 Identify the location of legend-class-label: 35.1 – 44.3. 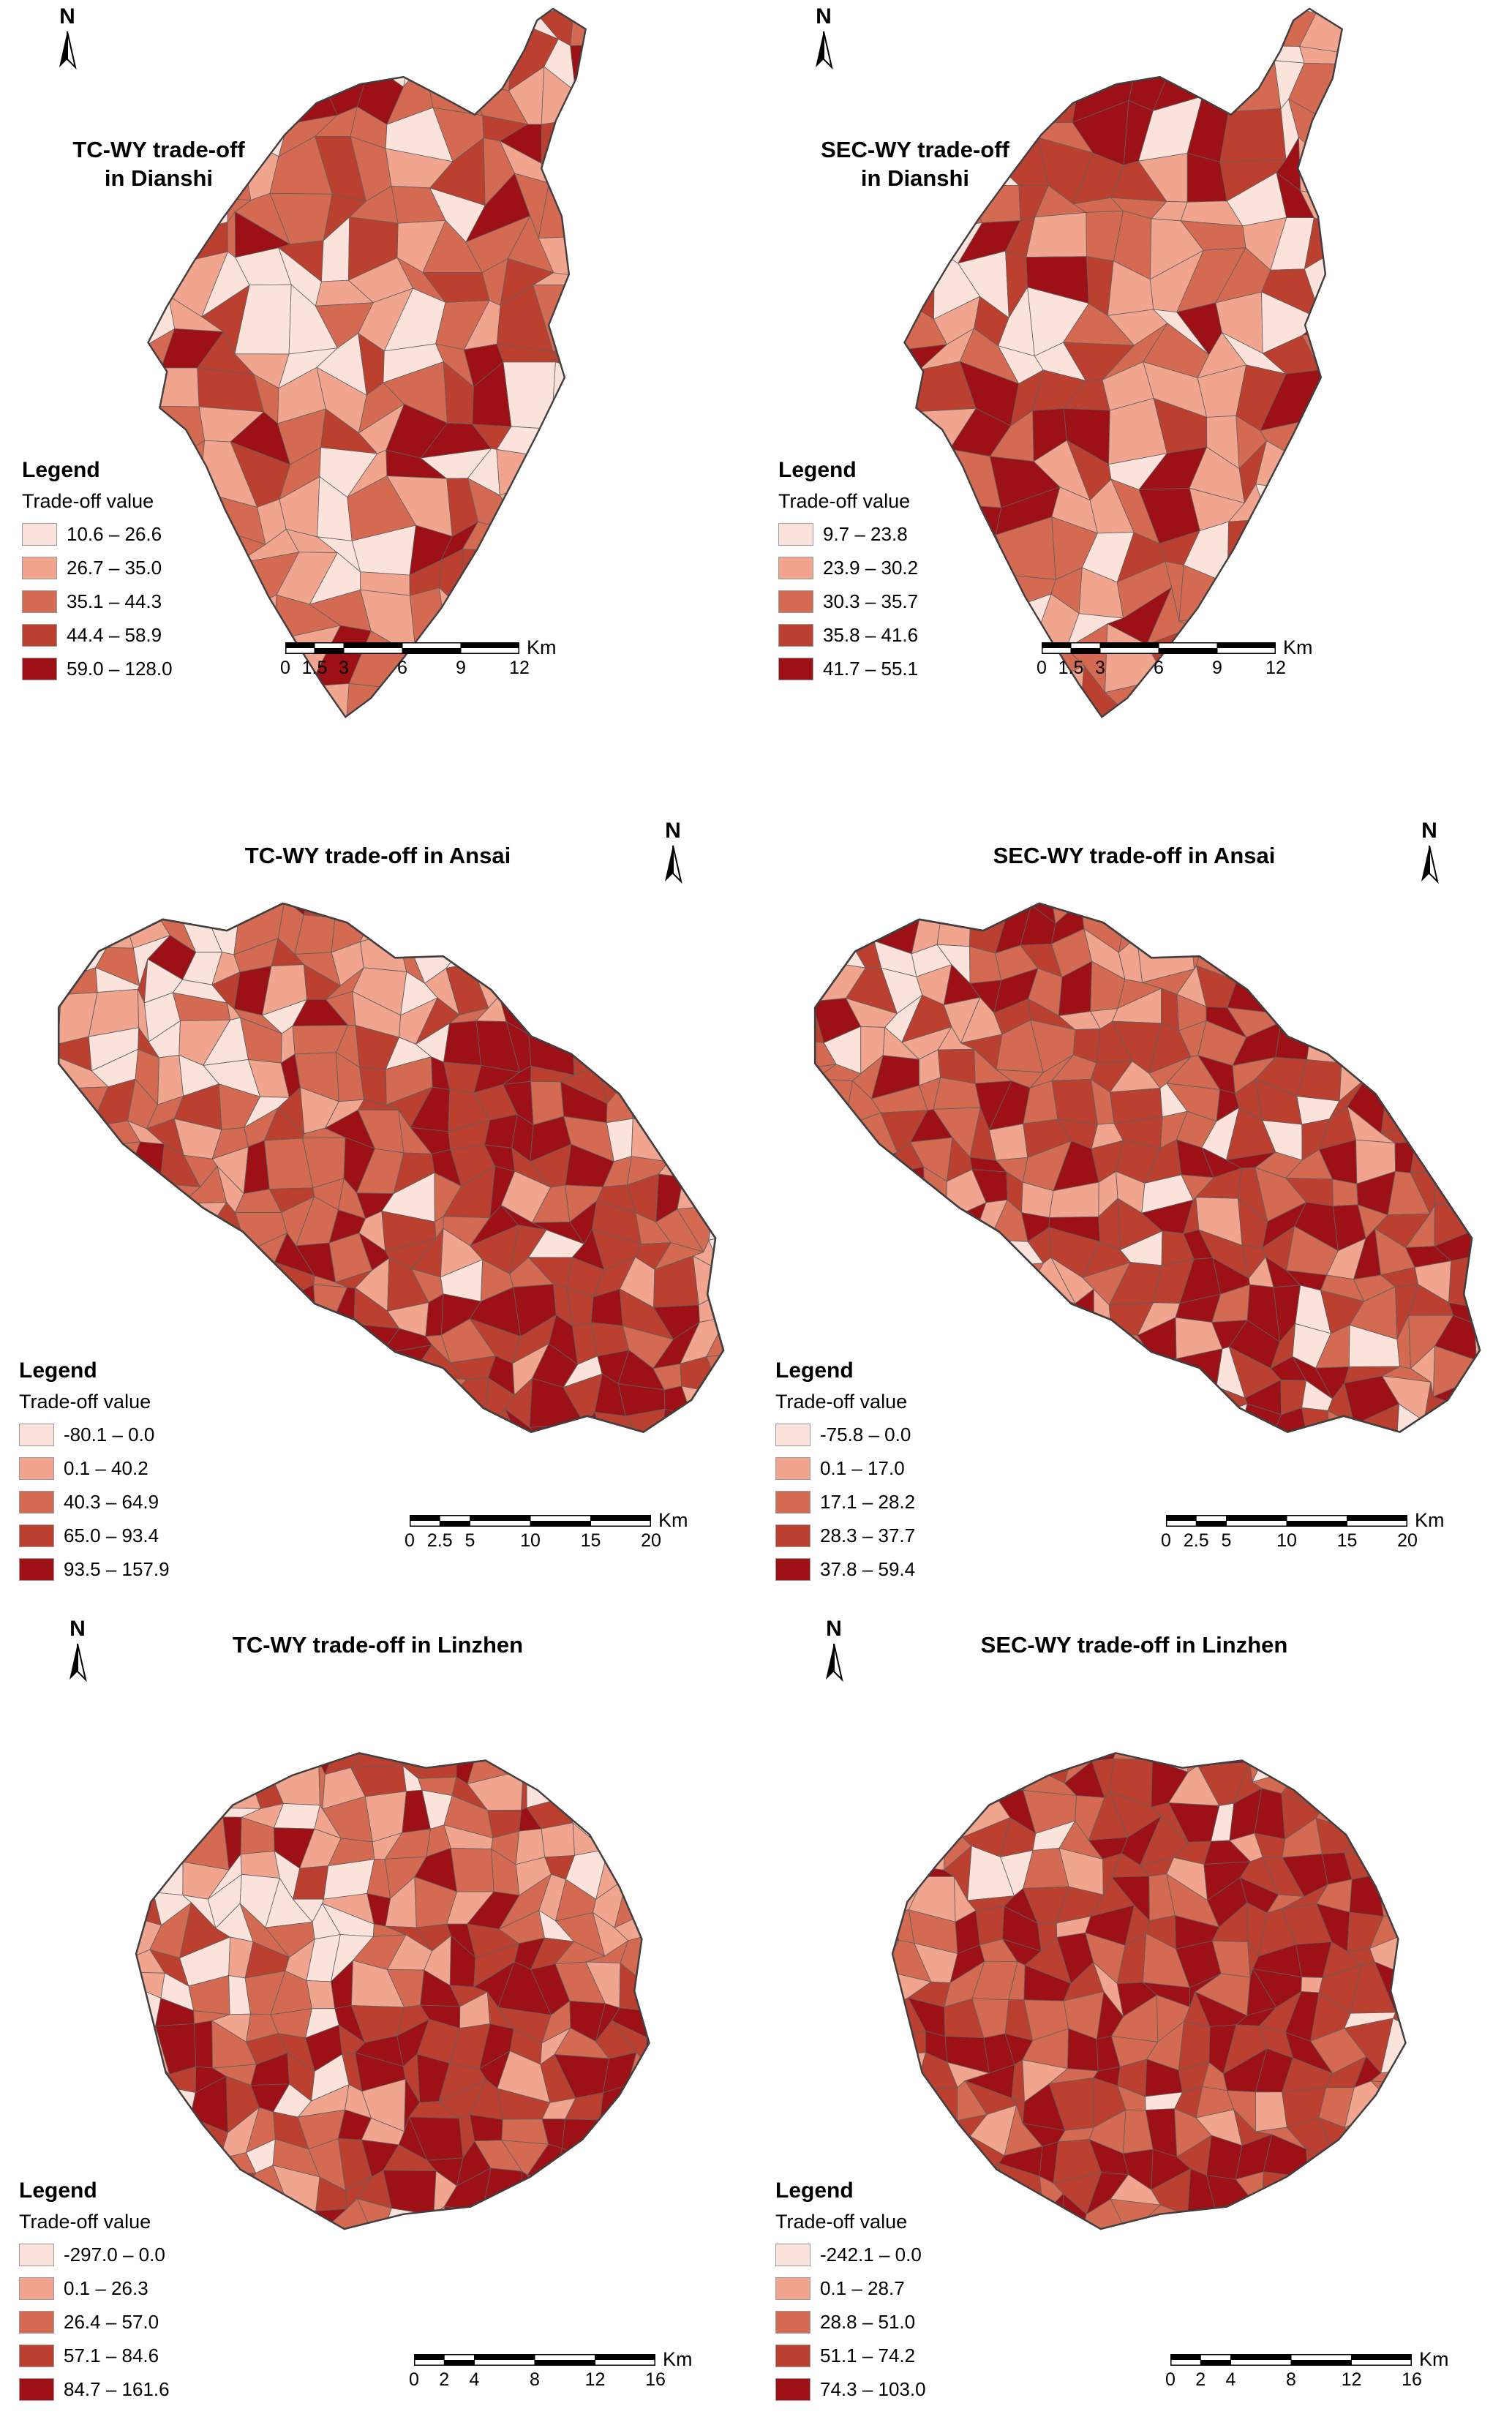
(115, 601).